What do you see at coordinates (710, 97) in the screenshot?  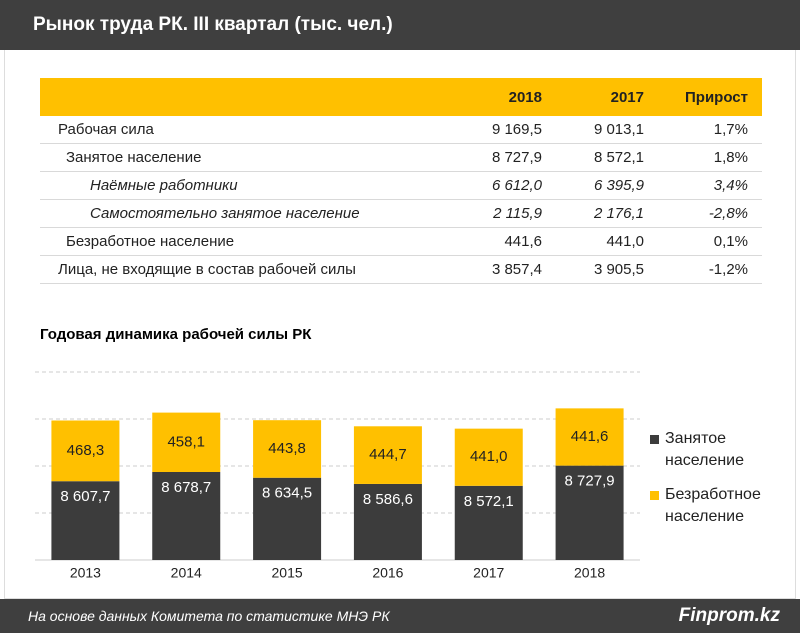 I see `column-header: Прирост` at bounding box center [710, 97].